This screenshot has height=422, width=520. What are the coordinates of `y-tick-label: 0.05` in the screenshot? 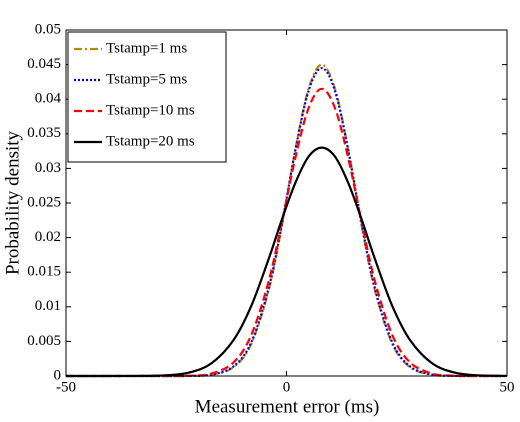 It's located at (48, 29).